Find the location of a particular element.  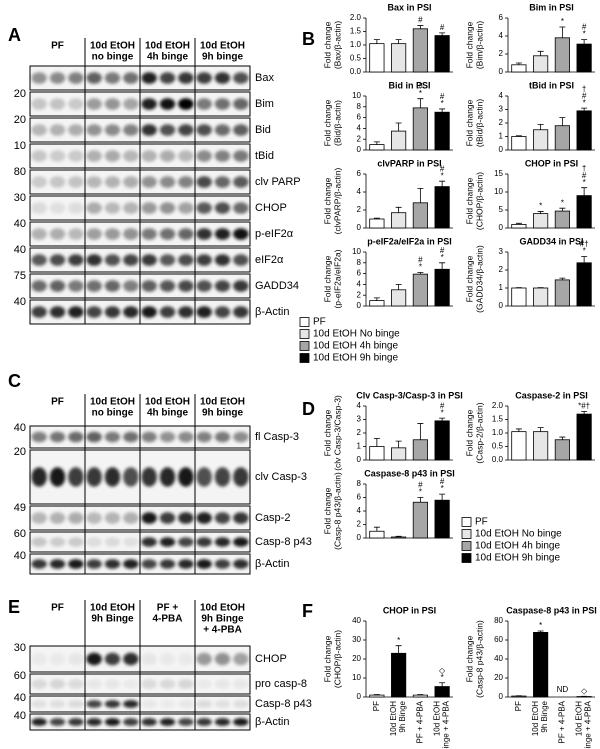

legend-swatch is located at coordinates (466, 522).